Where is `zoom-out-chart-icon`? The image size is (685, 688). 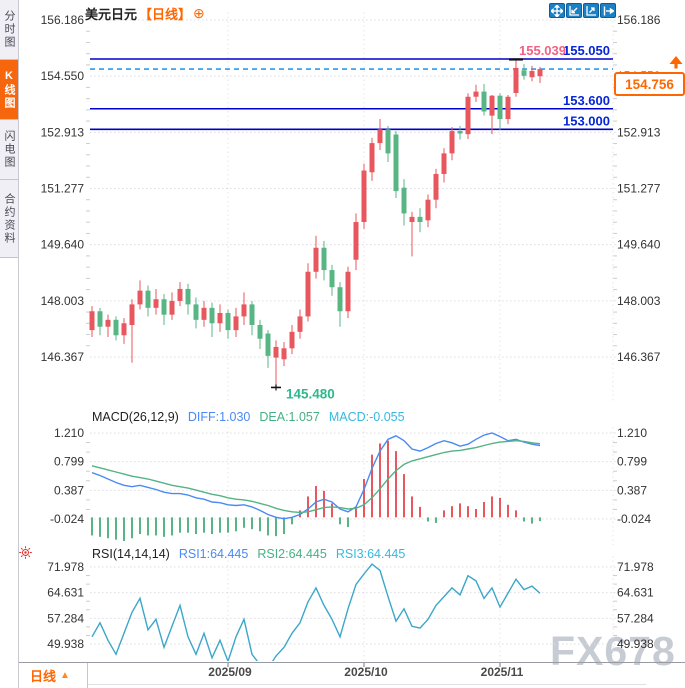
zoom-out-chart-icon is located at coordinates (574, 10).